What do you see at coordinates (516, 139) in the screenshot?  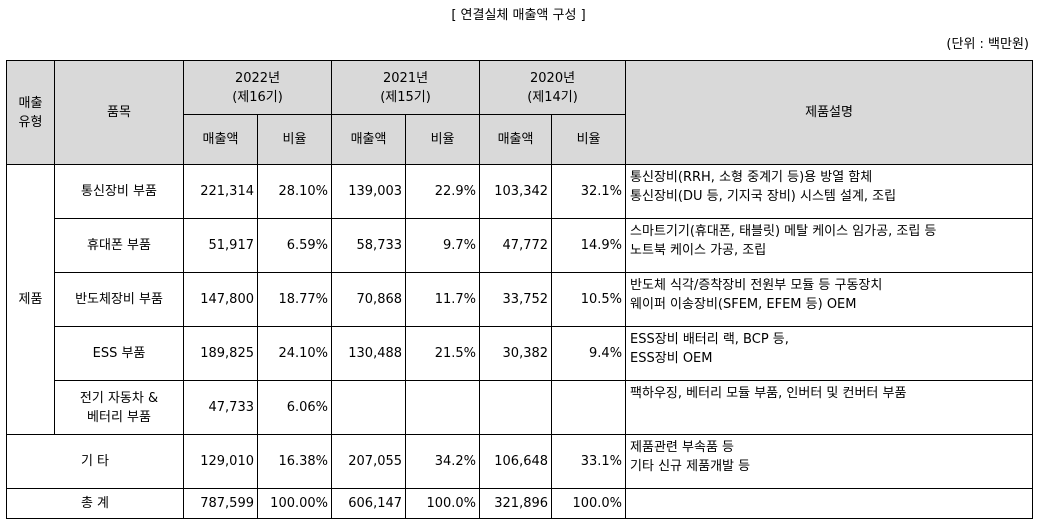 I see `header-sales-2020: 매출액` at bounding box center [516, 139].